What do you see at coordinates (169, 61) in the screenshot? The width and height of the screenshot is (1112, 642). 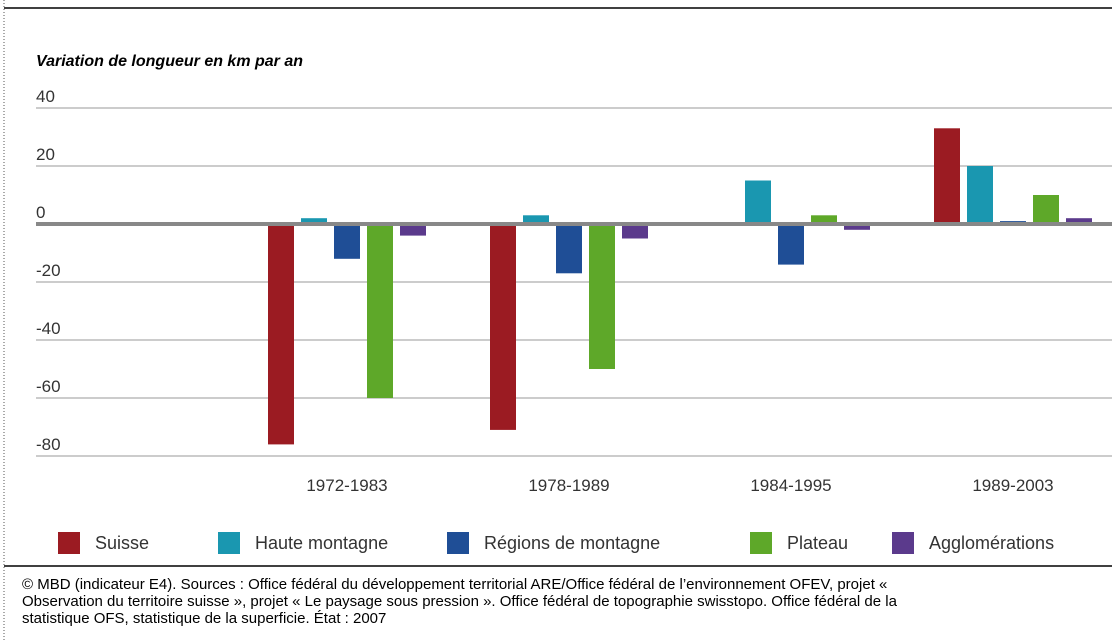 I see `subtitle: Variation de longueur en km par an` at bounding box center [169, 61].